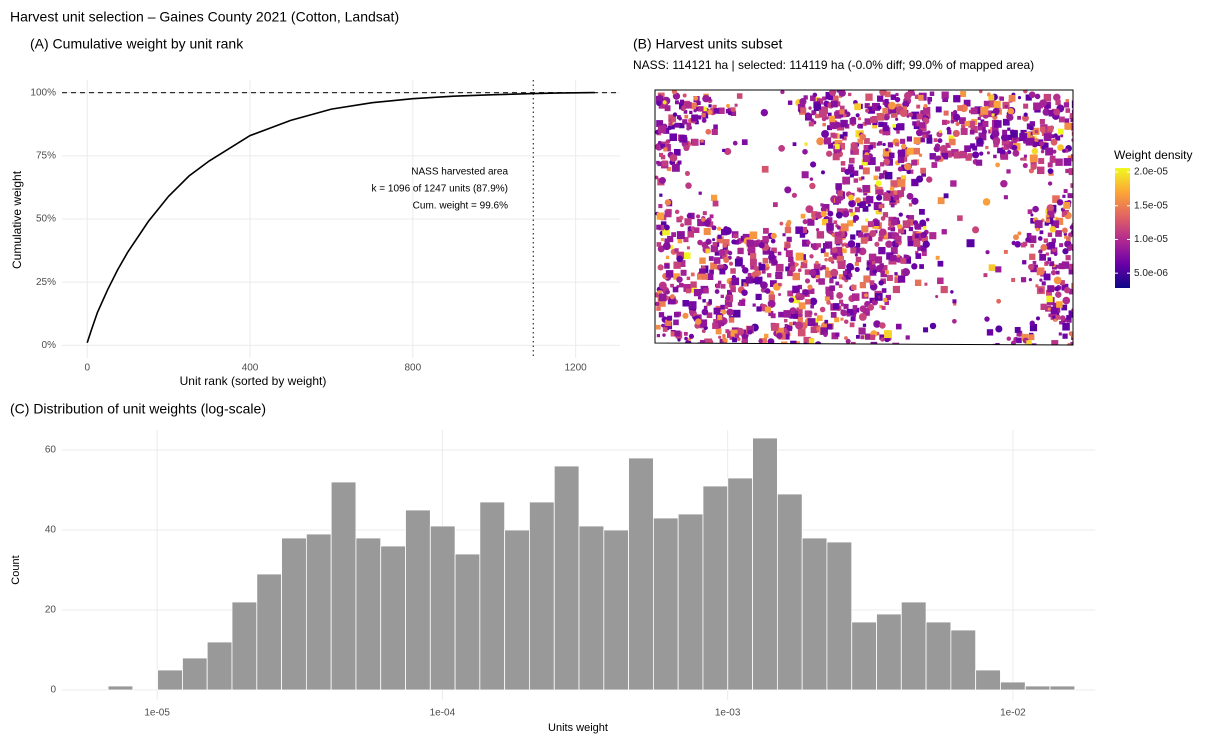 The width and height of the screenshot is (1210, 742). I want to click on annotation: NASS harvested area, so click(459, 172).